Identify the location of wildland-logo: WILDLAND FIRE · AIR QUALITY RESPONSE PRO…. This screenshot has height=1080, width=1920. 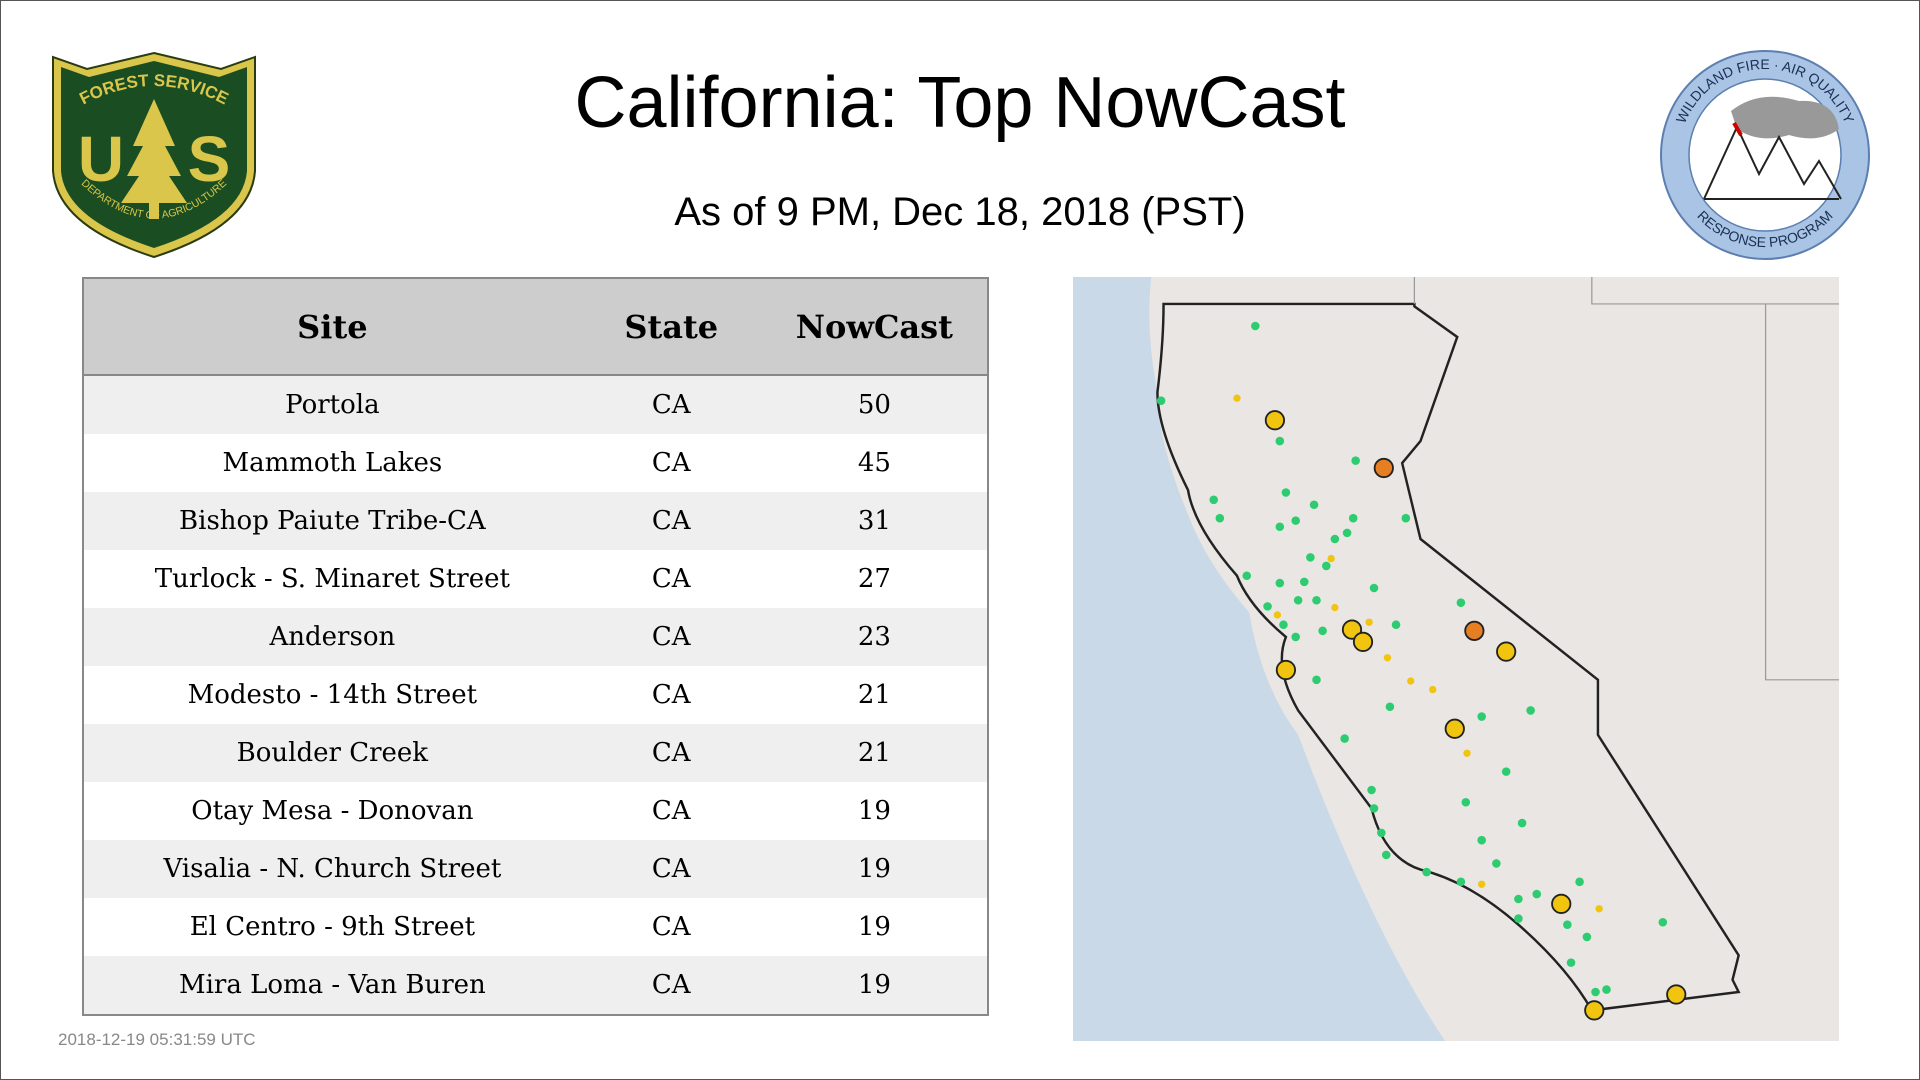
(1765, 155).